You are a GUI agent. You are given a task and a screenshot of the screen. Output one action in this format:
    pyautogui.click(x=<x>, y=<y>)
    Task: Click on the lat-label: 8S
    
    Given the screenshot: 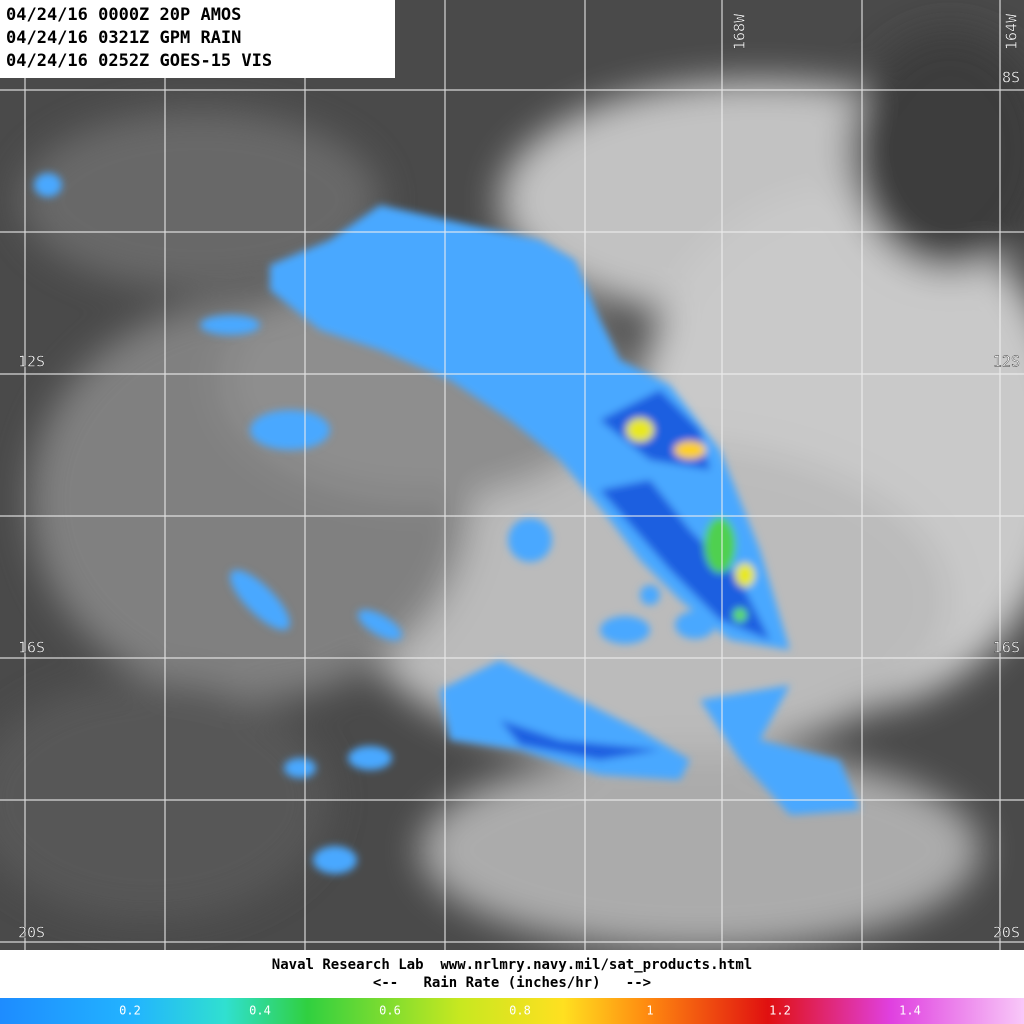 What is the action you would take?
    pyautogui.click(x=1011, y=78)
    